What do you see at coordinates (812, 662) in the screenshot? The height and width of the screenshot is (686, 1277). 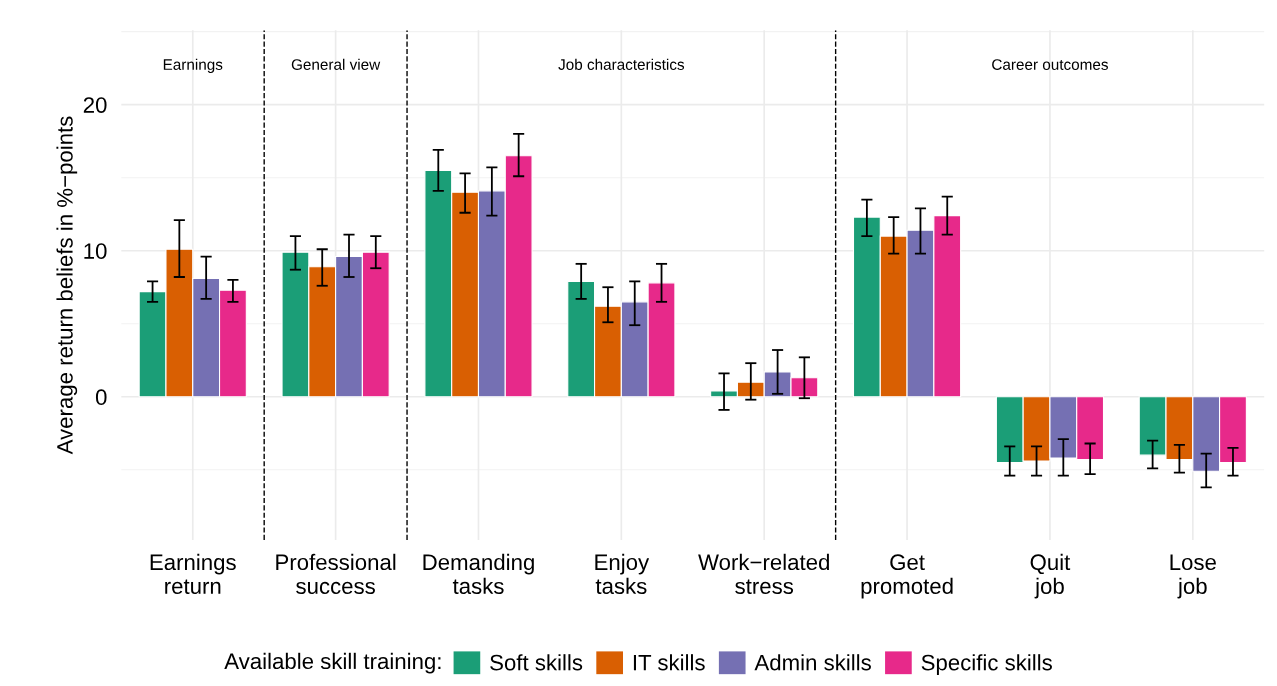 I see `legend-label: Admin skills` at bounding box center [812, 662].